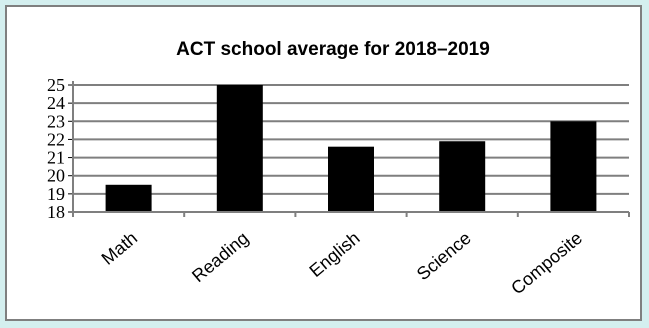 Image resolution: width=649 pixels, height=328 pixels. I want to click on y-tick-label: 23, so click(56, 121).